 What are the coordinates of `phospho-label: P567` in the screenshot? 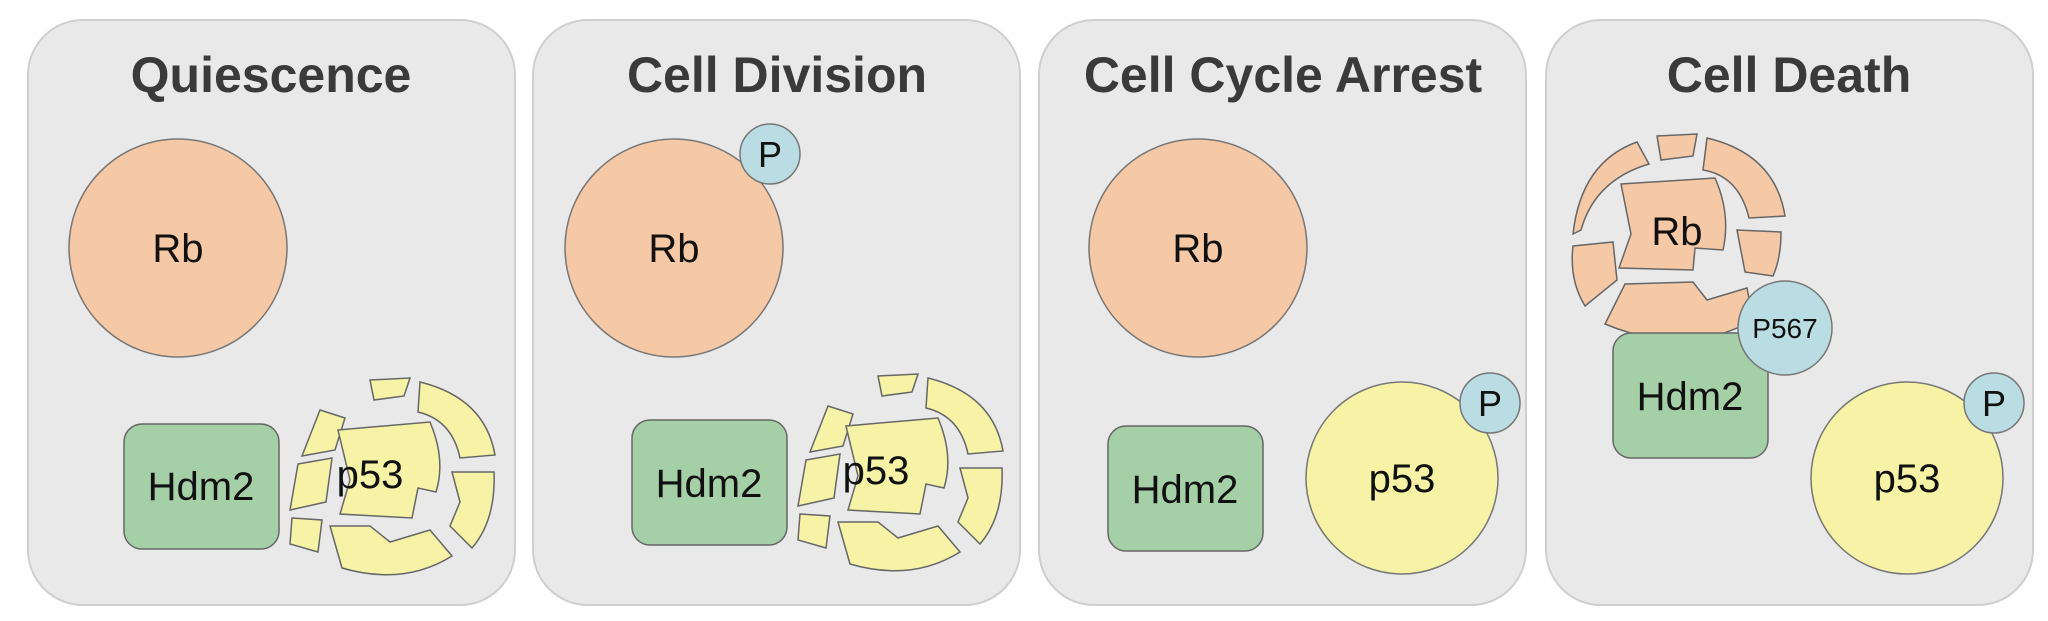 It's located at (1784, 328).